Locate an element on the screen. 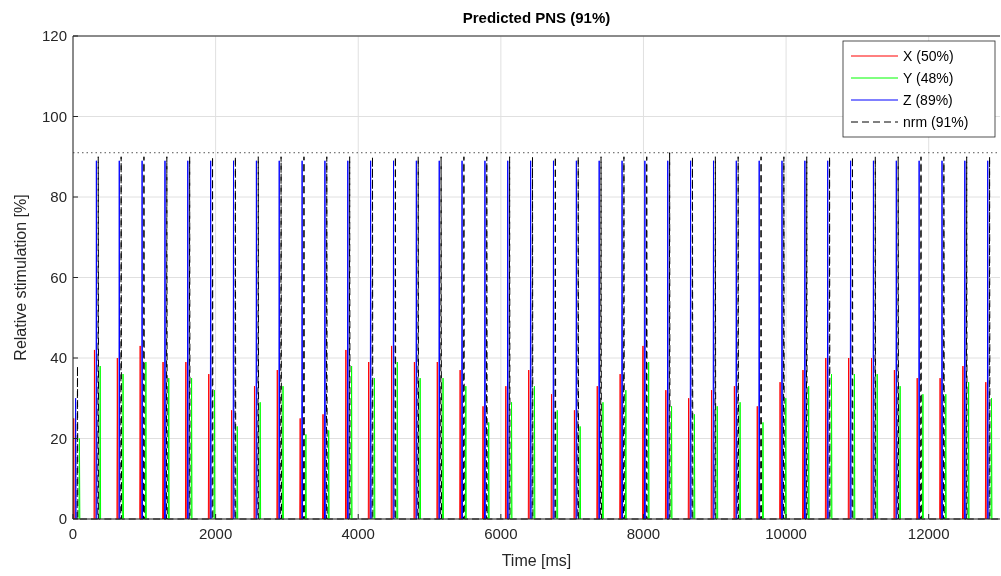  y-tick-label: 40 is located at coordinates (58, 357).